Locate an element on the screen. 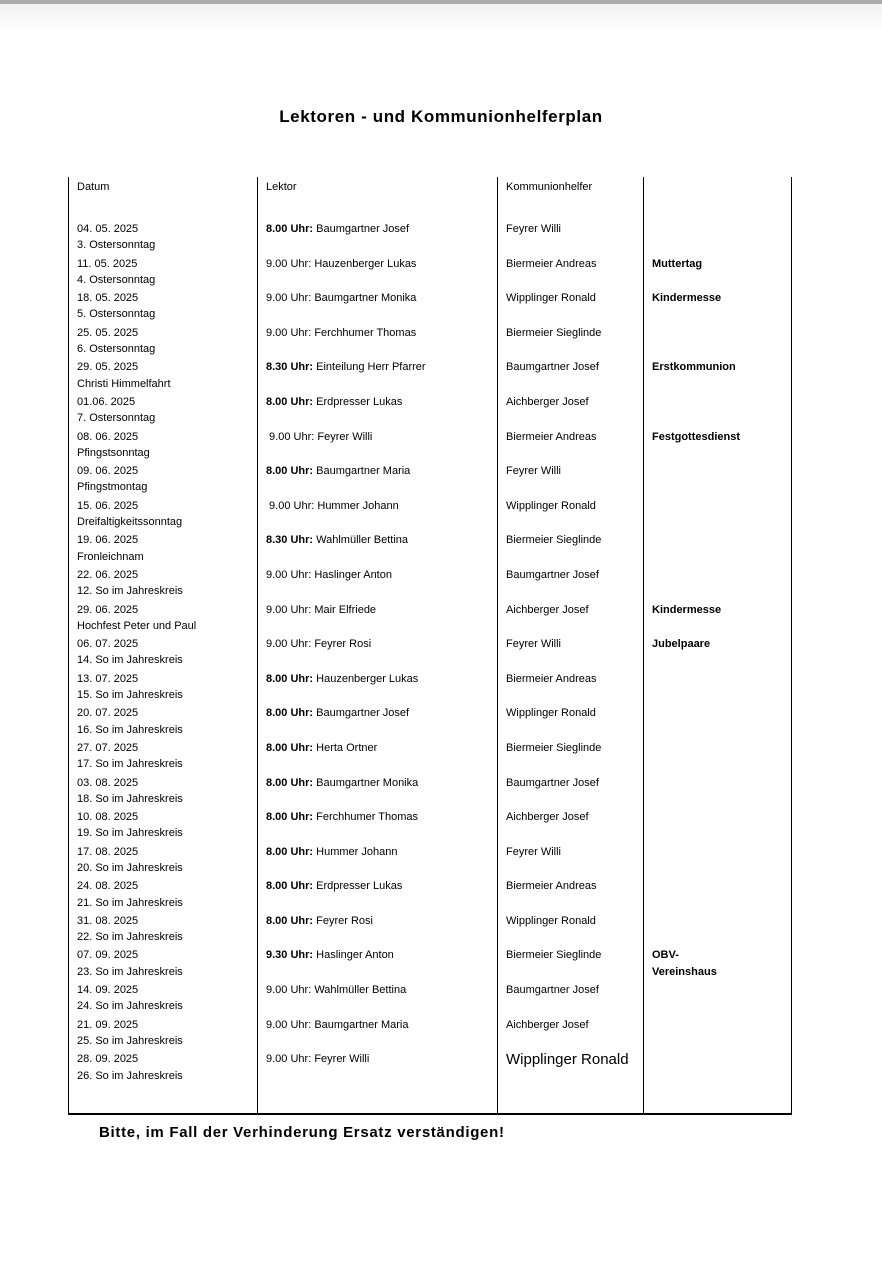 The image size is (882, 1262). date-cell: 10. 08. 2025 19. So im Jahreskreis is located at coordinates (163, 824).